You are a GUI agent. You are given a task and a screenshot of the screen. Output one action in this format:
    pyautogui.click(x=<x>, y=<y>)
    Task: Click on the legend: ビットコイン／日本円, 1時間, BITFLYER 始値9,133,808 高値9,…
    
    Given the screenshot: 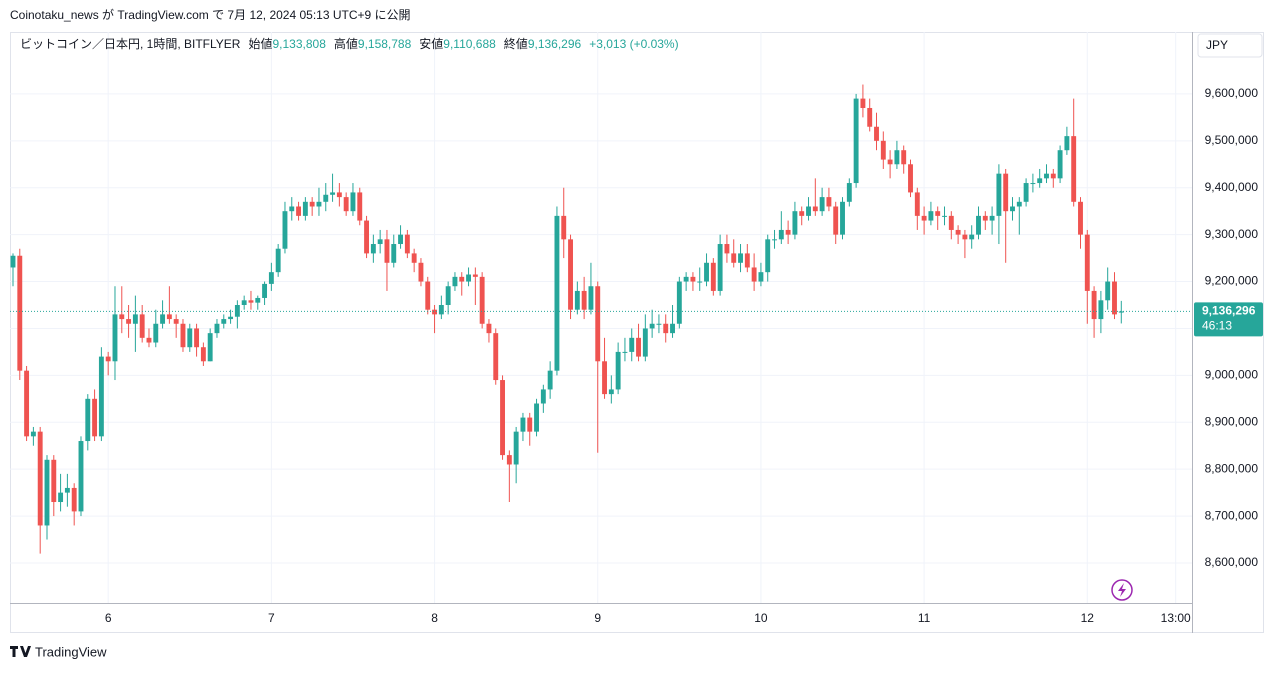 What is the action you would take?
    pyautogui.click(x=349, y=43)
    